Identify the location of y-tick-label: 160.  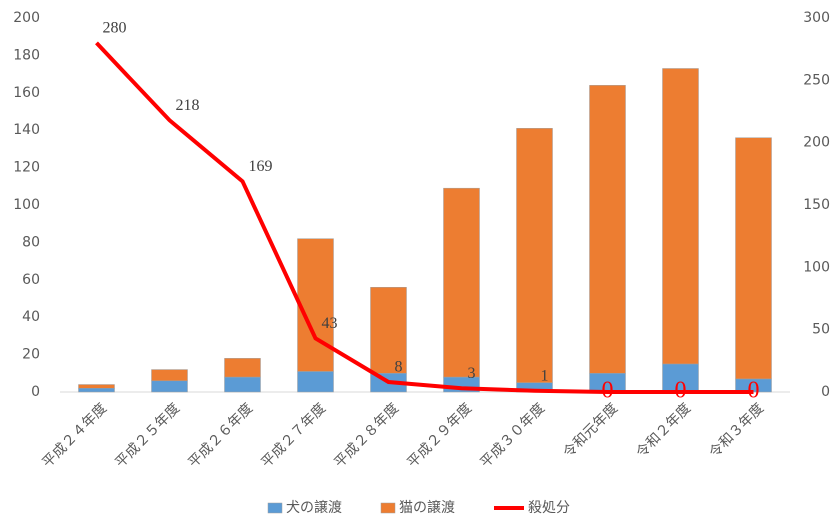
(26, 93).